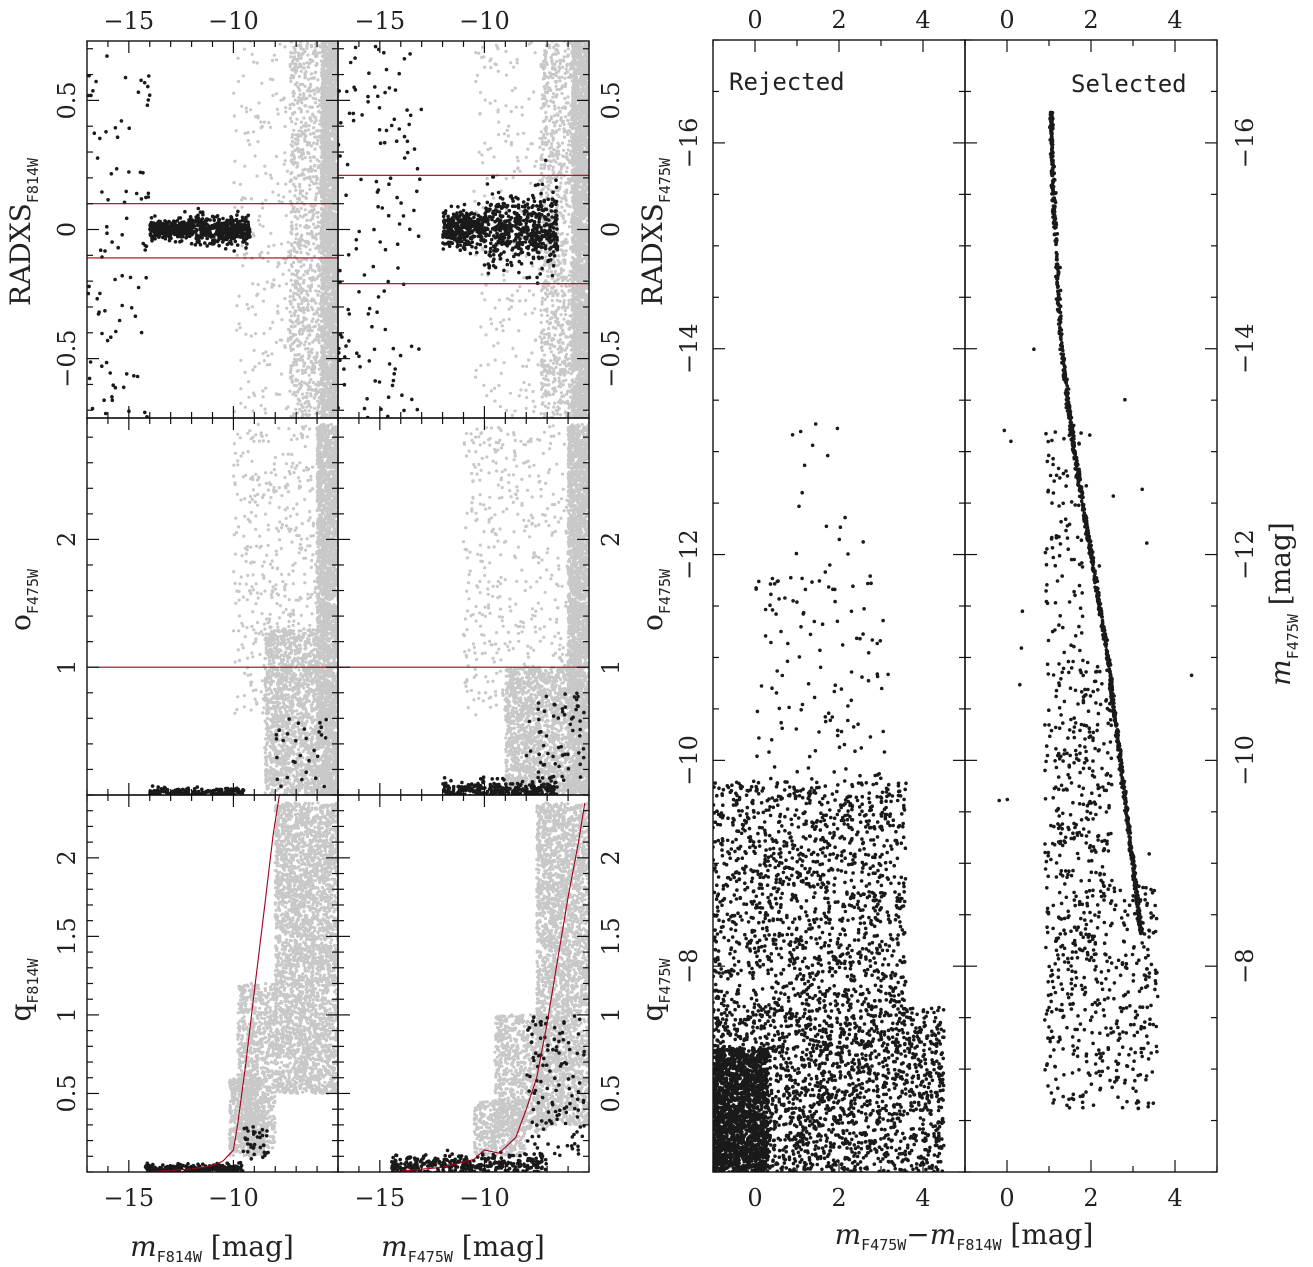  I want to click on panel-radxs-vs-f814w: −15 −10−0.500.5, so click(196, 213).